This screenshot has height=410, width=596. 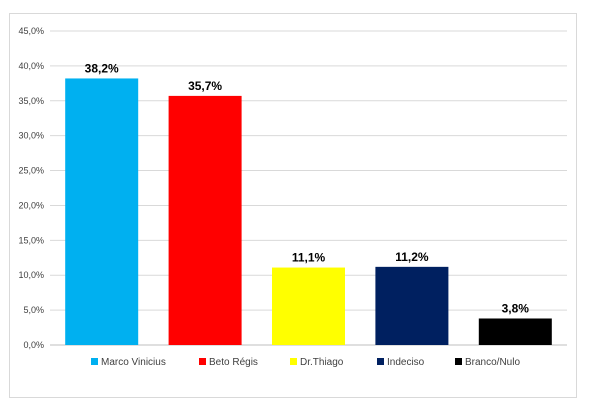 I want to click on legend-label: Beto Régis, so click(x=233, y=362).